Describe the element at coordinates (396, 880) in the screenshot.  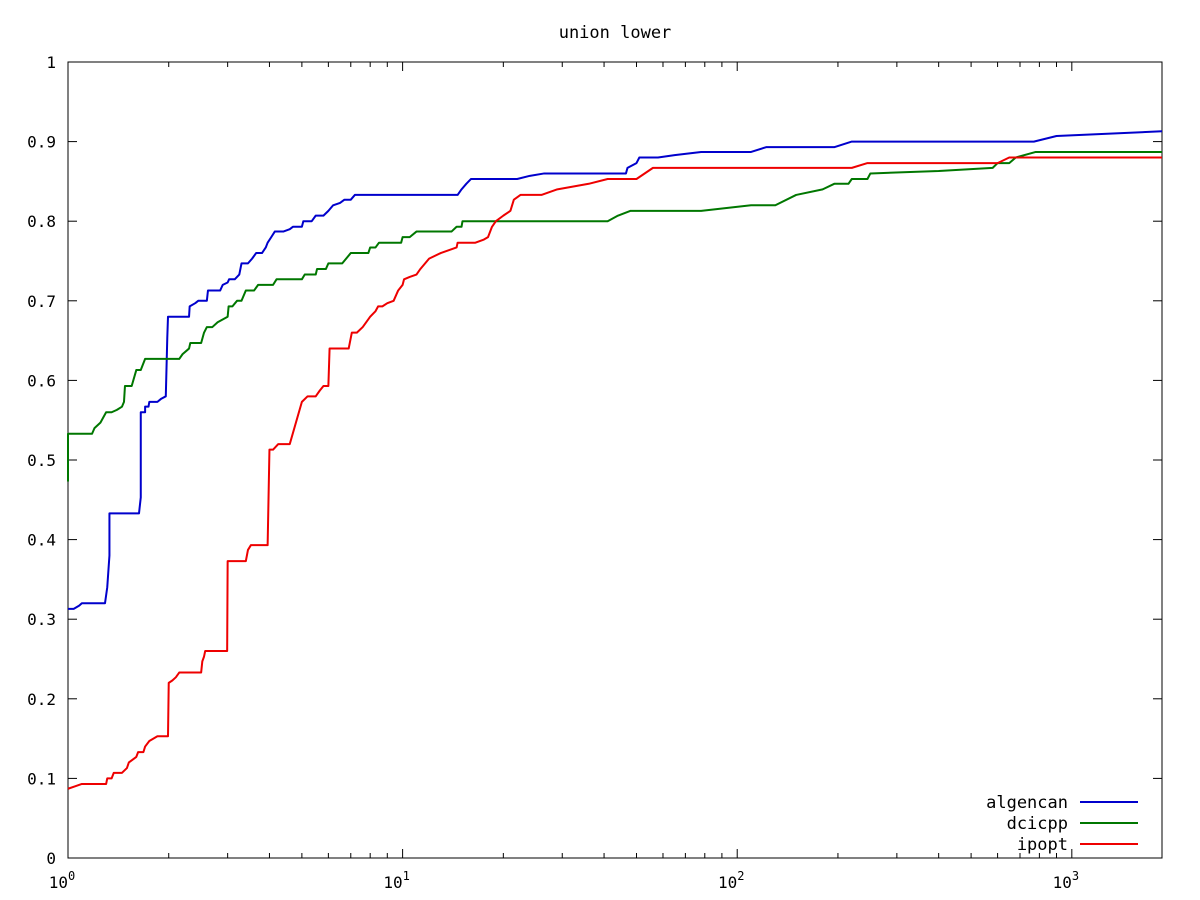
I see `x-tick-label: 10¹` at that location.